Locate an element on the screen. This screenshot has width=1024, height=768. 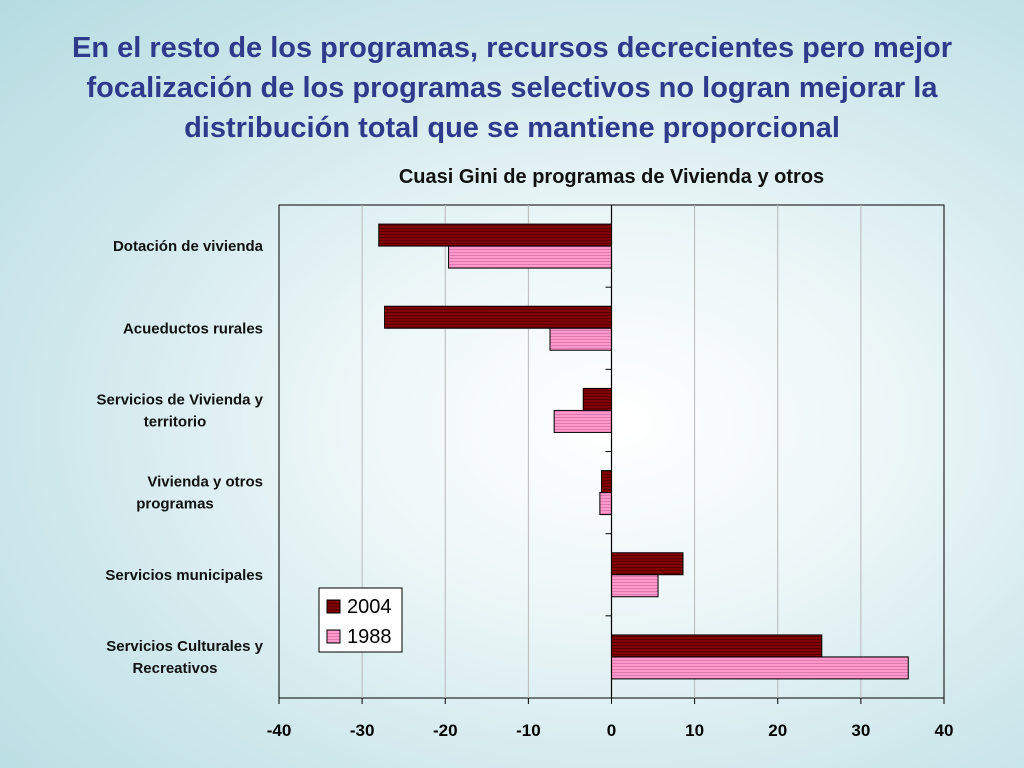
x-tick-label: -20 is located at coordinates (445, 730).